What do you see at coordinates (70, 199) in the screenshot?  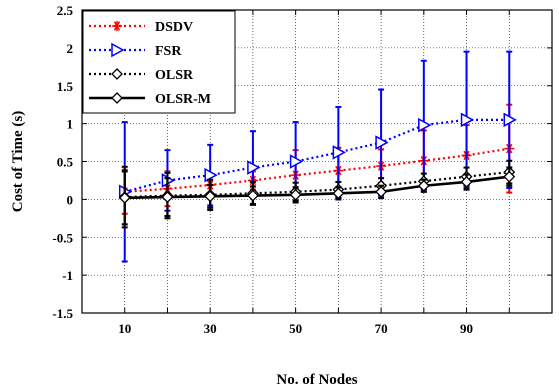 I see `y-tick-label: 0` at bounding box center [70, 199].